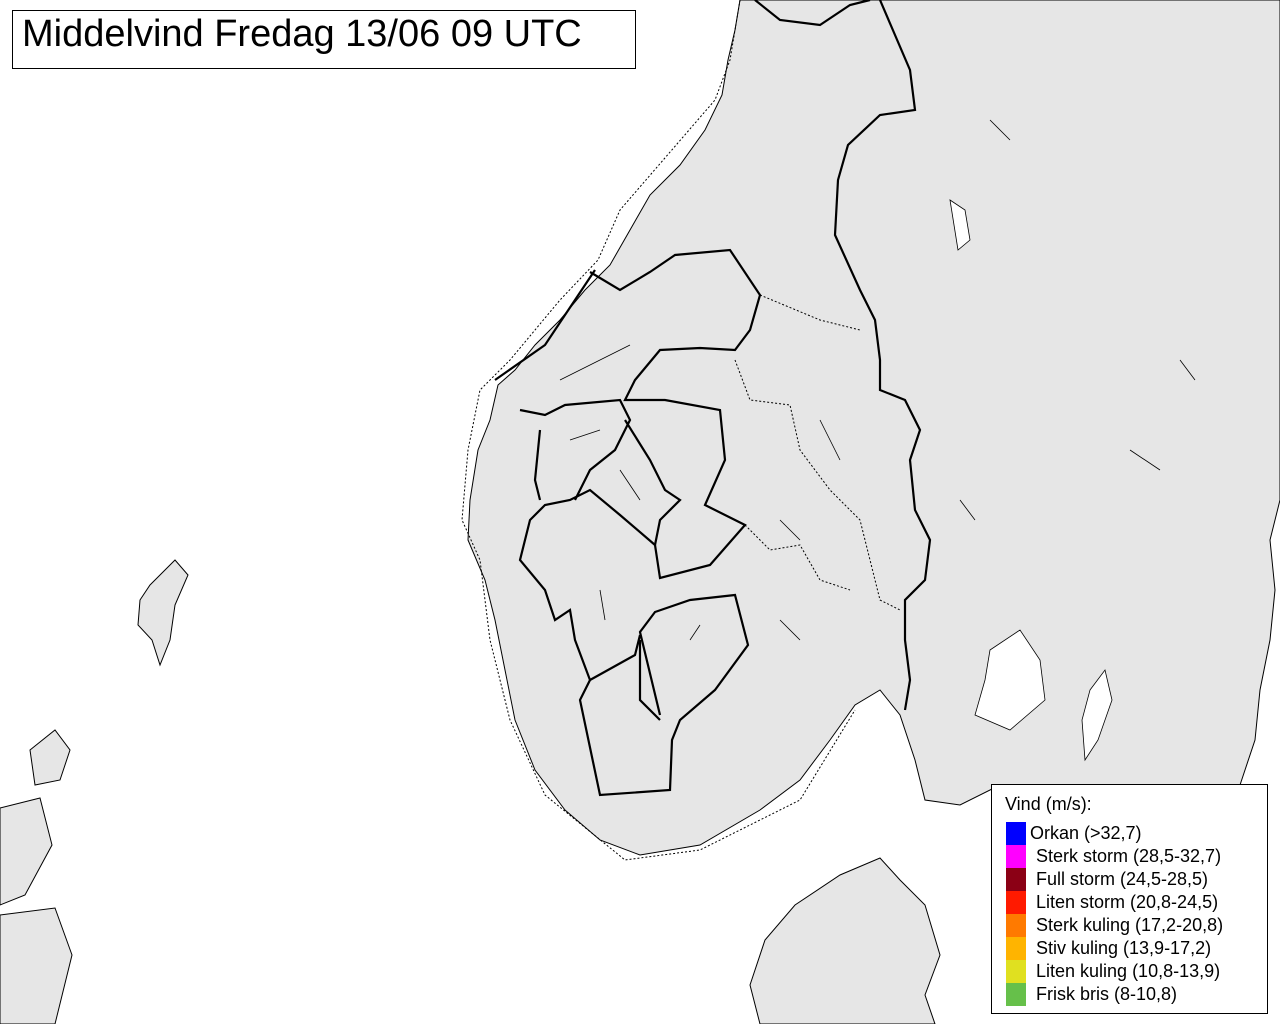  Describe the element at coordinates (1127, 902) in the screenshot. I see `legend-label: Liten storm (20,8-24,5)` at that location.